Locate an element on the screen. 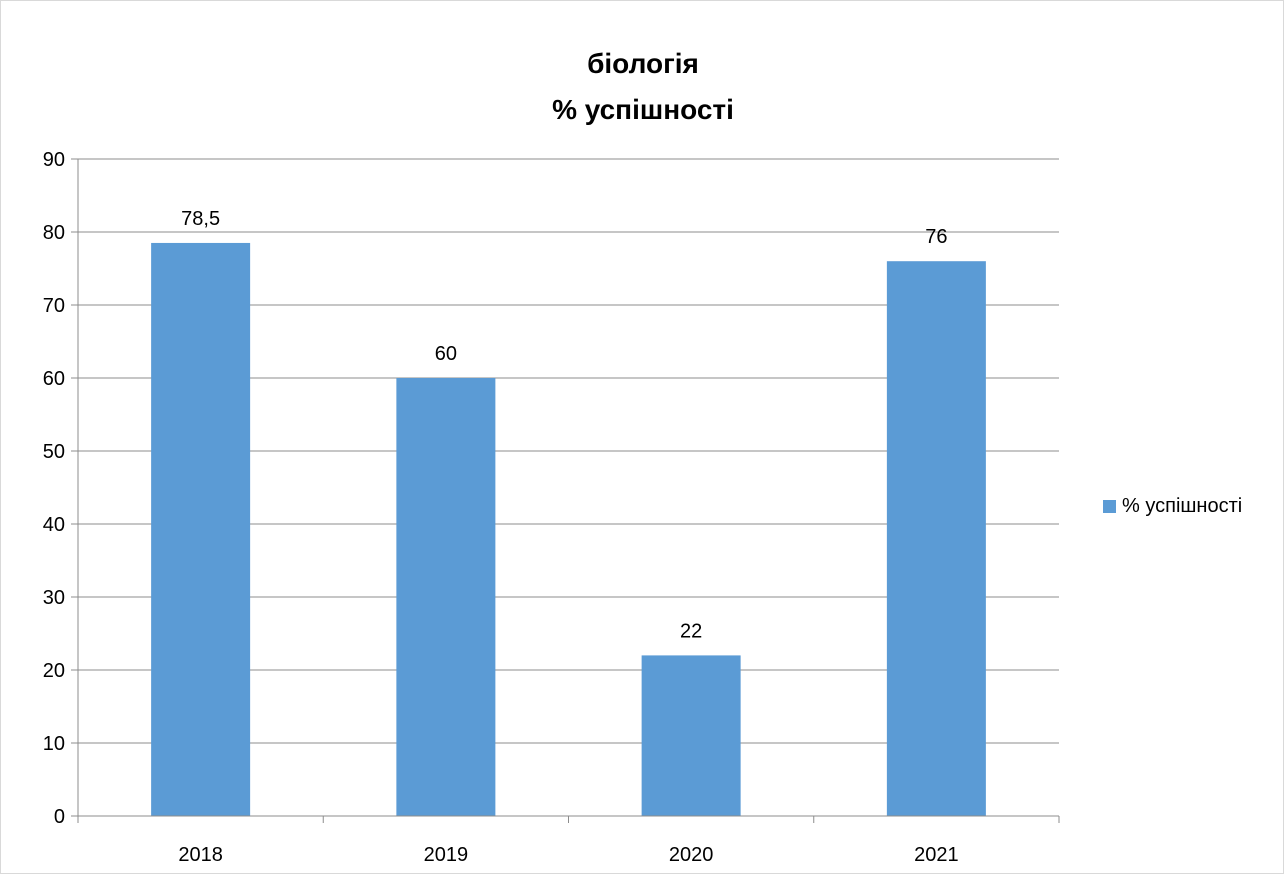 This screenshot has height=875, width=1284. data-label: 78,5 is located at coordinates (200, 219).